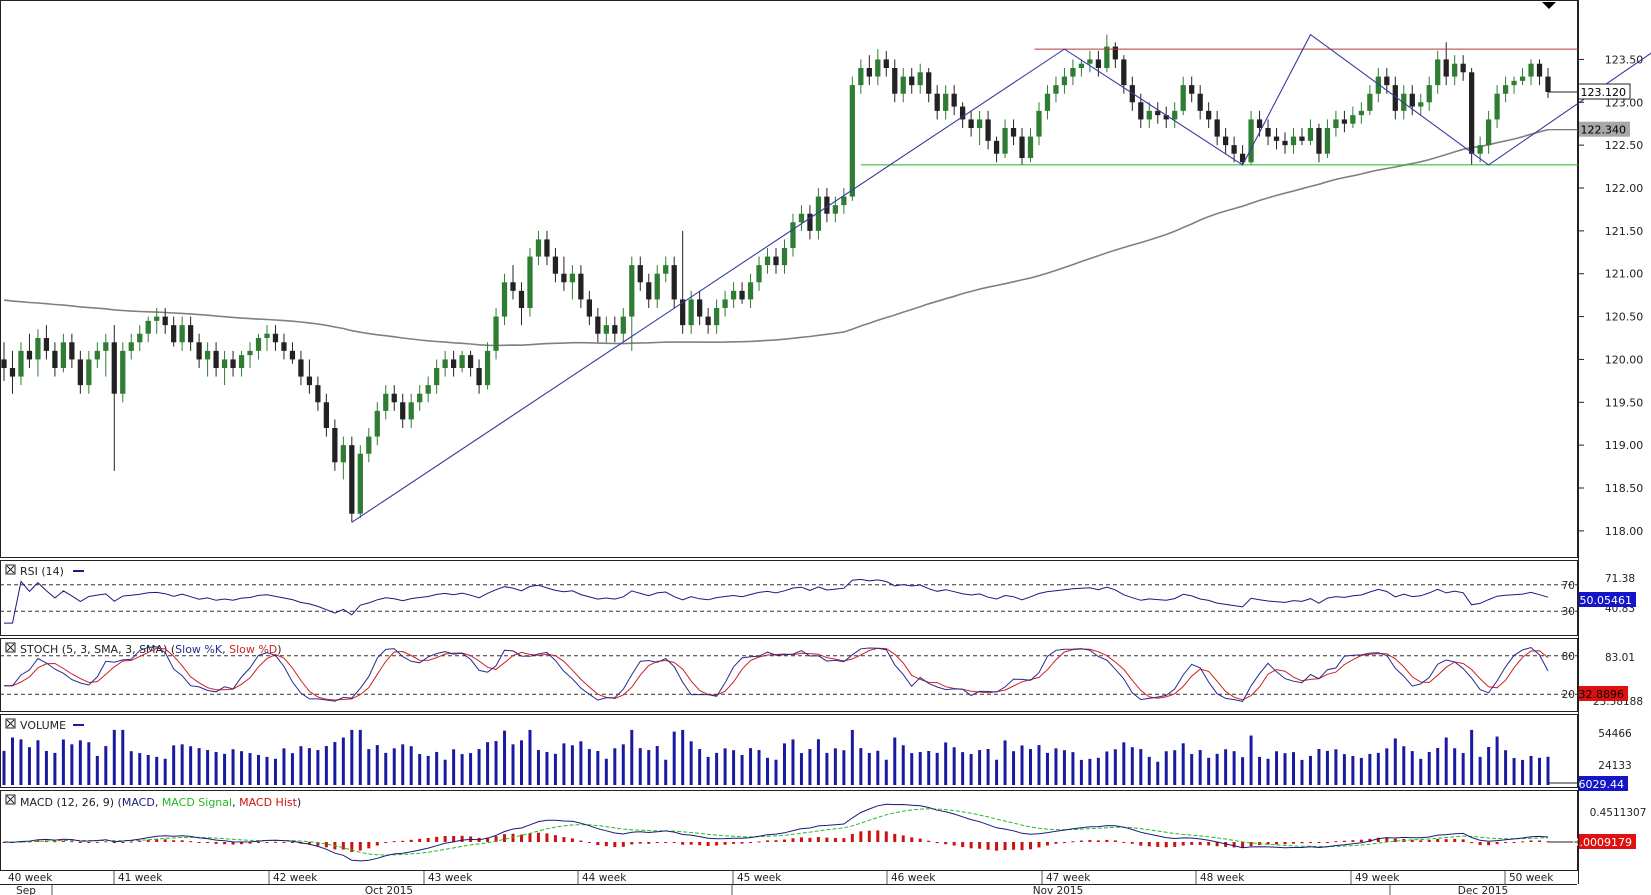  What do you see at coordinates (1483, 890) in the screenshot?
I see `month-label: Dec 2015` at bounding box center [1483, 890].